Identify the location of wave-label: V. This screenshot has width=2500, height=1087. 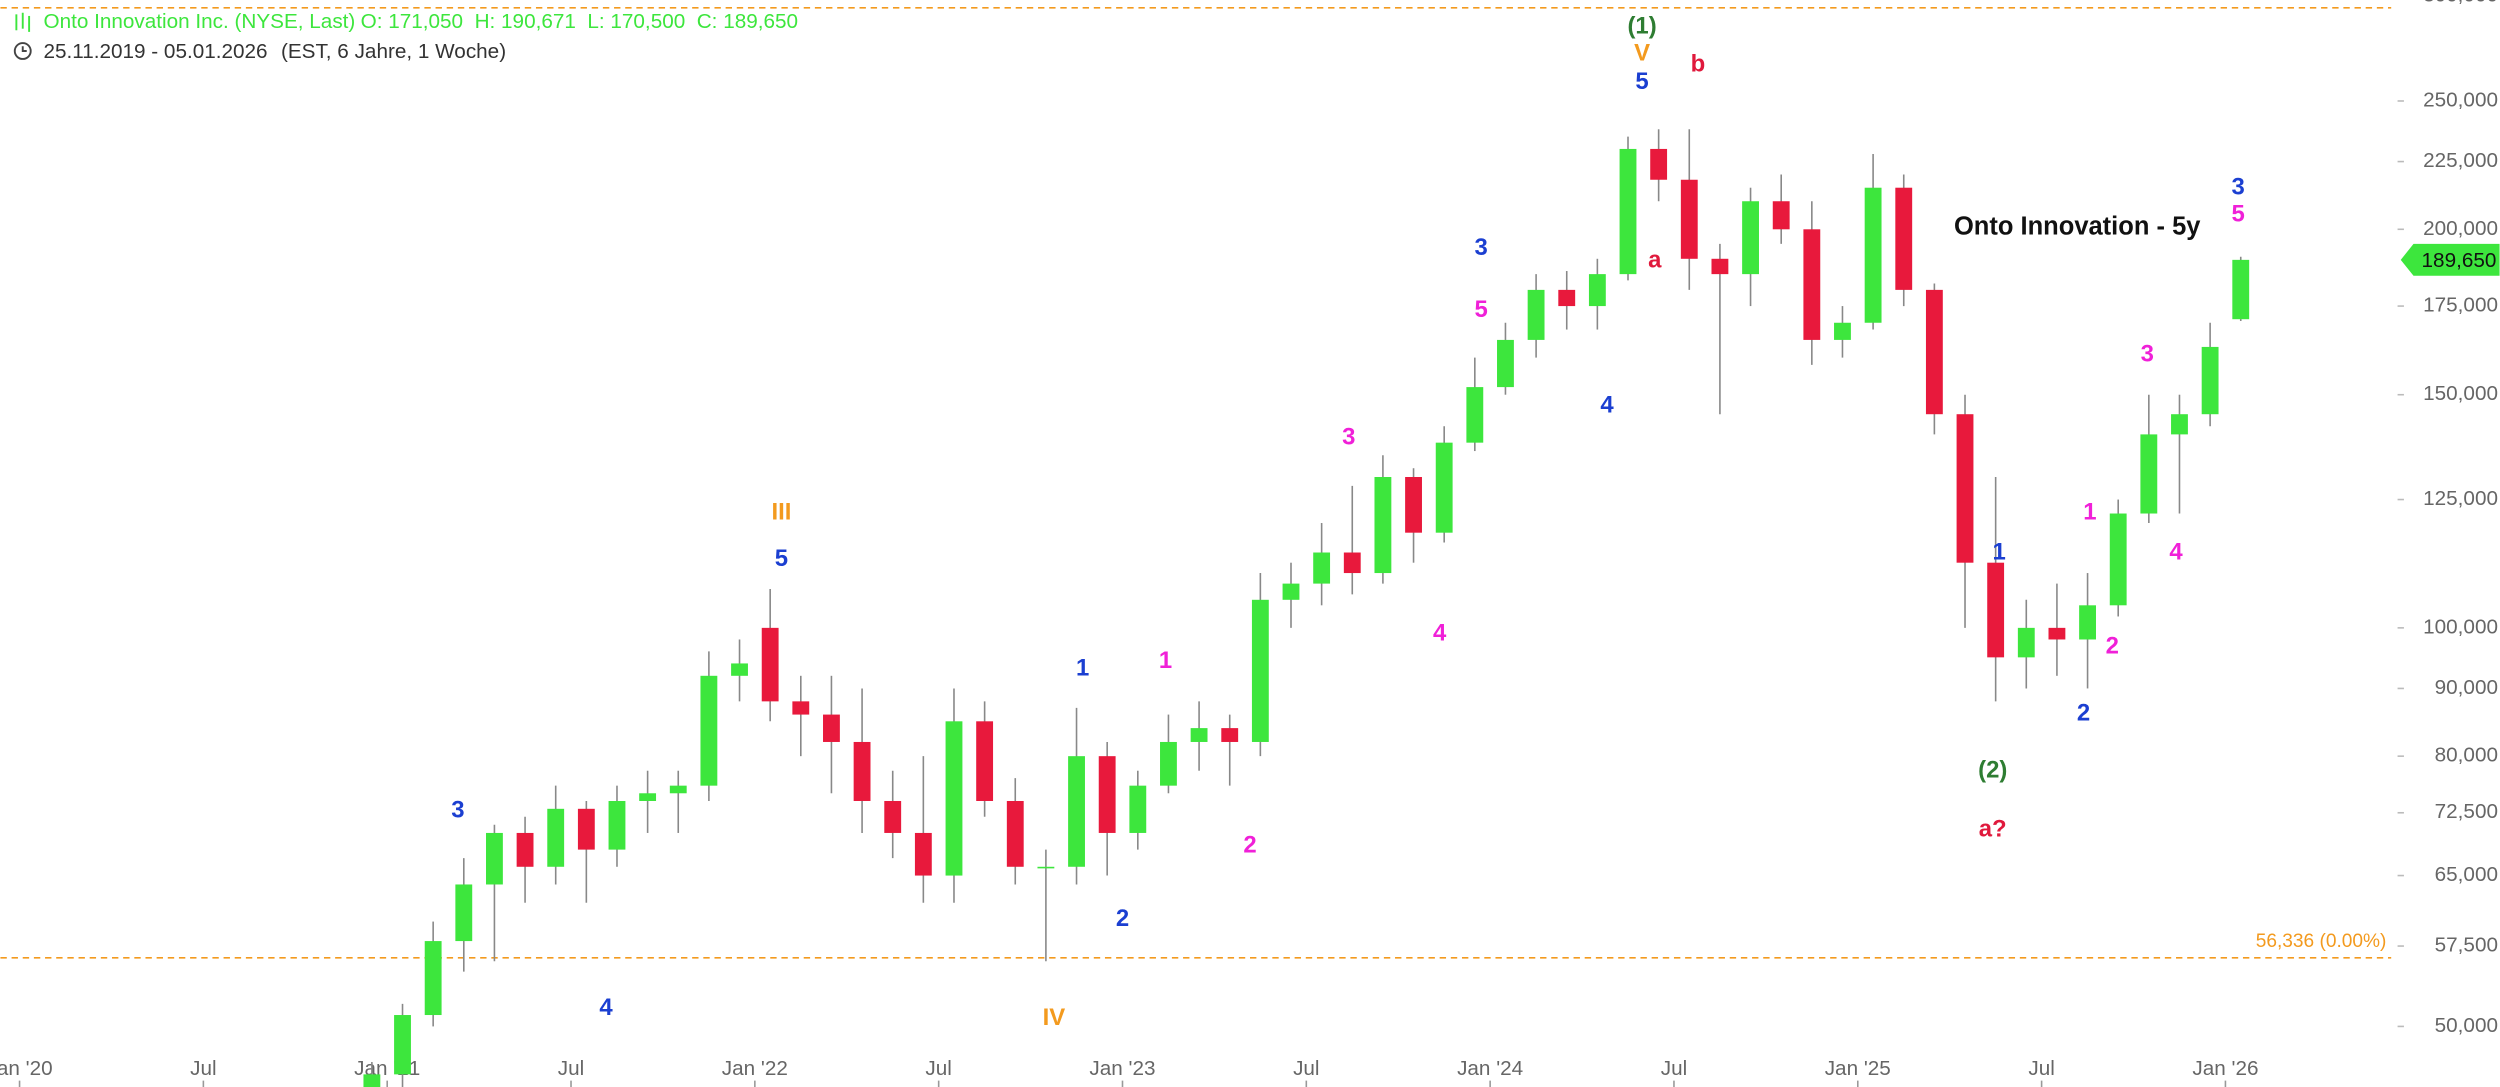
(1642, 53).